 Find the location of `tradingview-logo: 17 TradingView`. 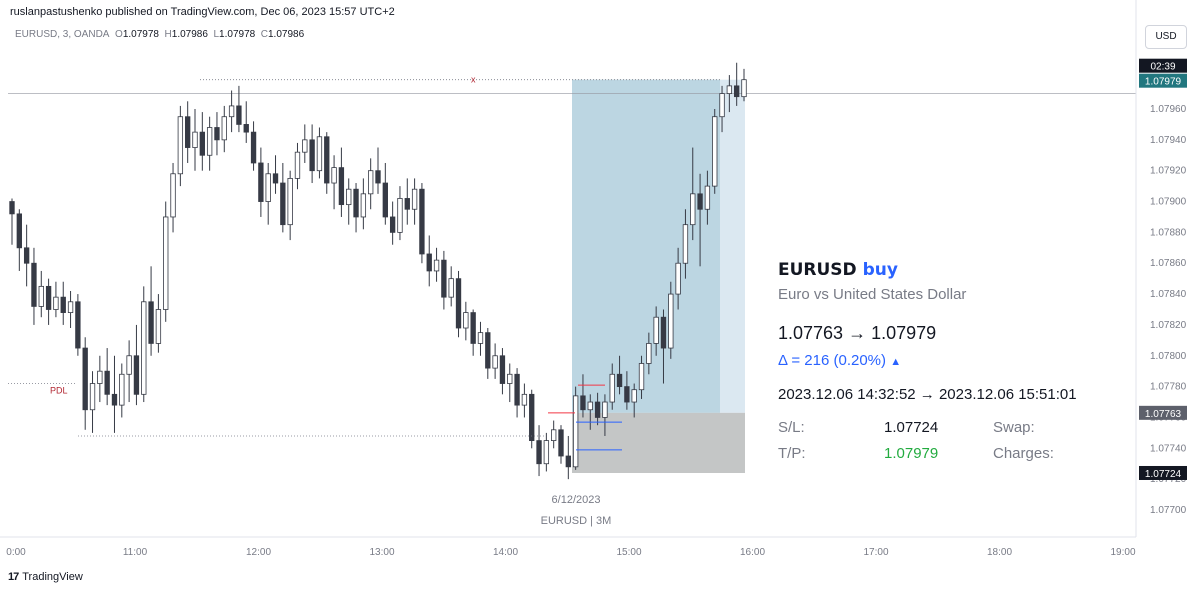

tradingview-logo: 17 TradingView is located at coordinates (45, 577).